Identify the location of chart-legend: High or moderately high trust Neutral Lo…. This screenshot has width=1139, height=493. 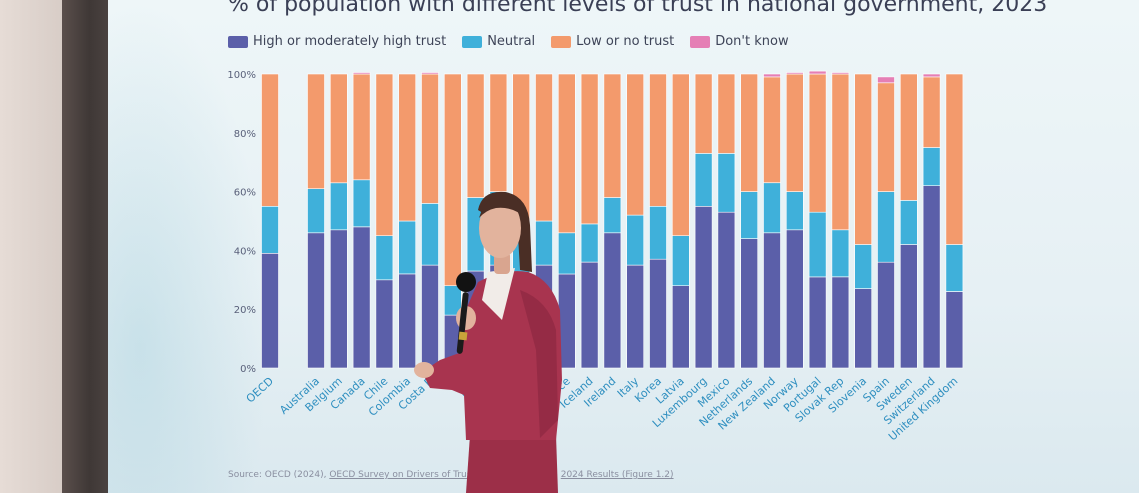
(508, 41).